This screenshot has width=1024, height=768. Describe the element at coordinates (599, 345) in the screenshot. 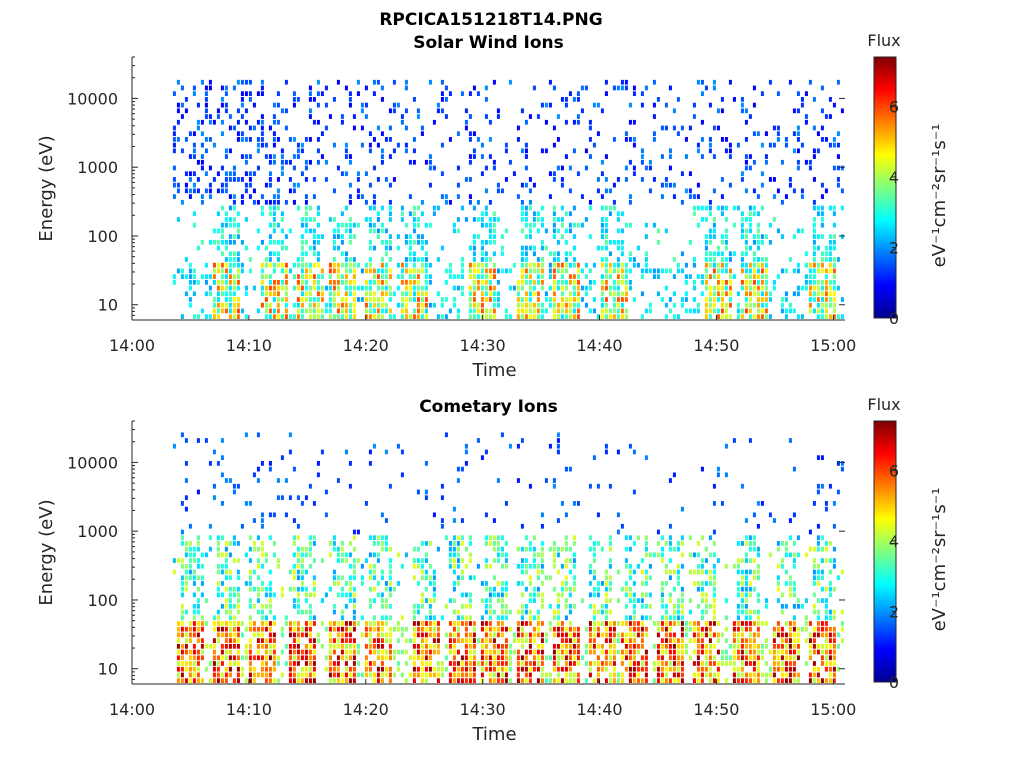

I see `x-tick-label: 14:40` at that location.